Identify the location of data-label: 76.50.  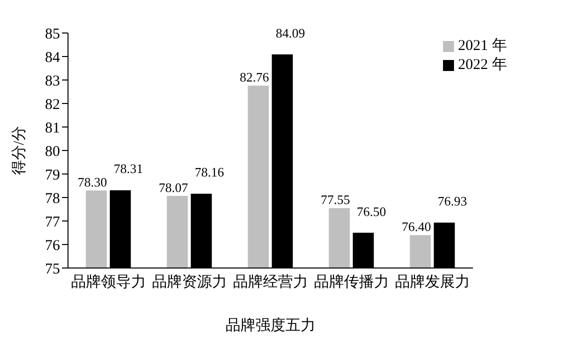
(371, 211).